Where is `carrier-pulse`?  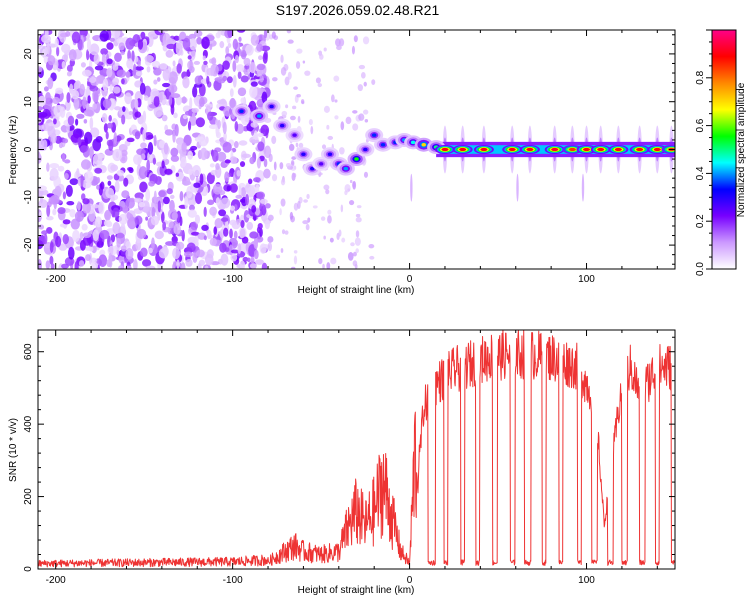
carrier-pulse is located at coordinates (484, 149).